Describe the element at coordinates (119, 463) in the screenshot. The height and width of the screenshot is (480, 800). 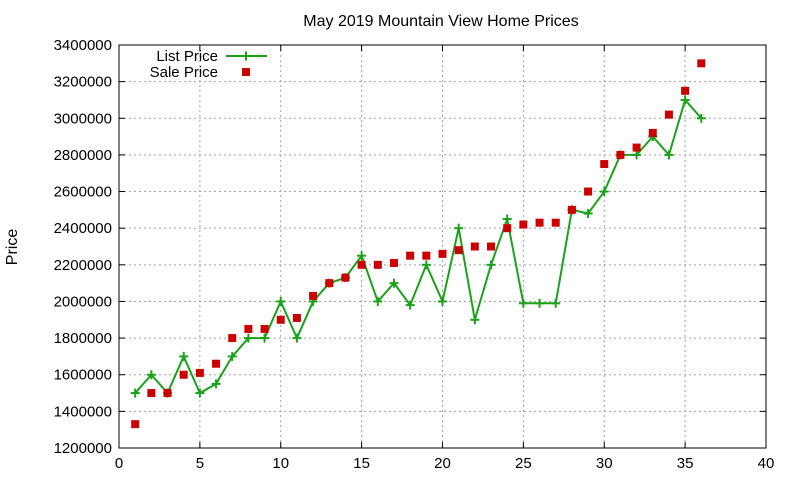
I see `x-tick-label: 0` at that location.